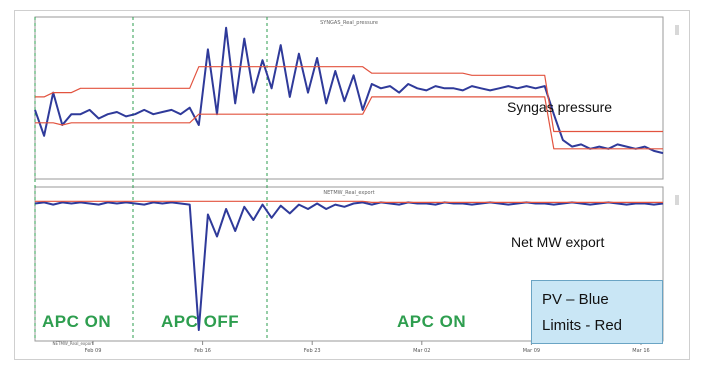 This screenshot has width=701, height=367. What do you see at coordinates (597, 312) in the screenshot?
I see `legend-box: PV – Blue Limits - Red` at bounding box center [597, 312].